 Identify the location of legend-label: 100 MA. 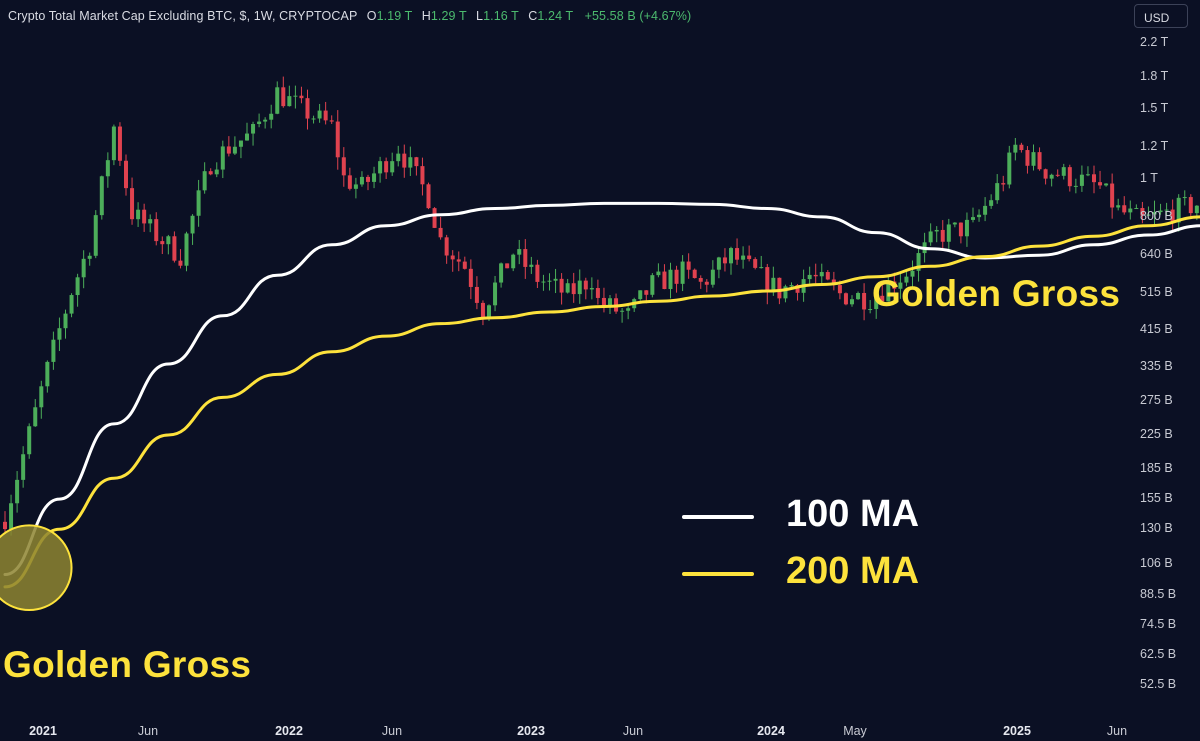
(853, 514).